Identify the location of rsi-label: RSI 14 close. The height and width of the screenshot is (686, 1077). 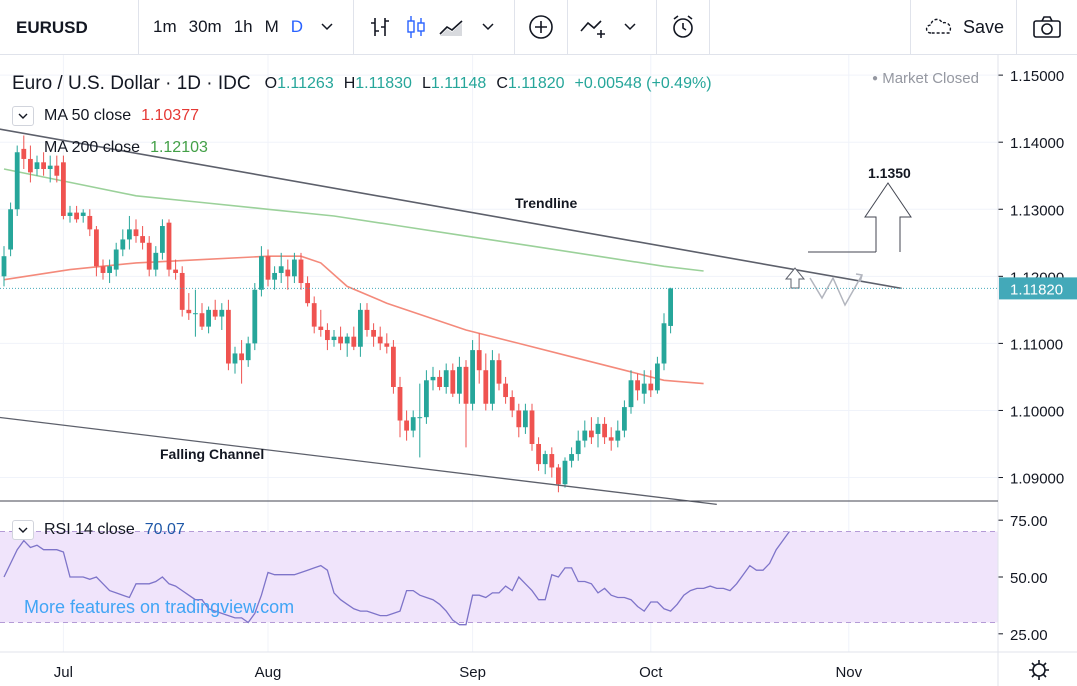
(89, 529).